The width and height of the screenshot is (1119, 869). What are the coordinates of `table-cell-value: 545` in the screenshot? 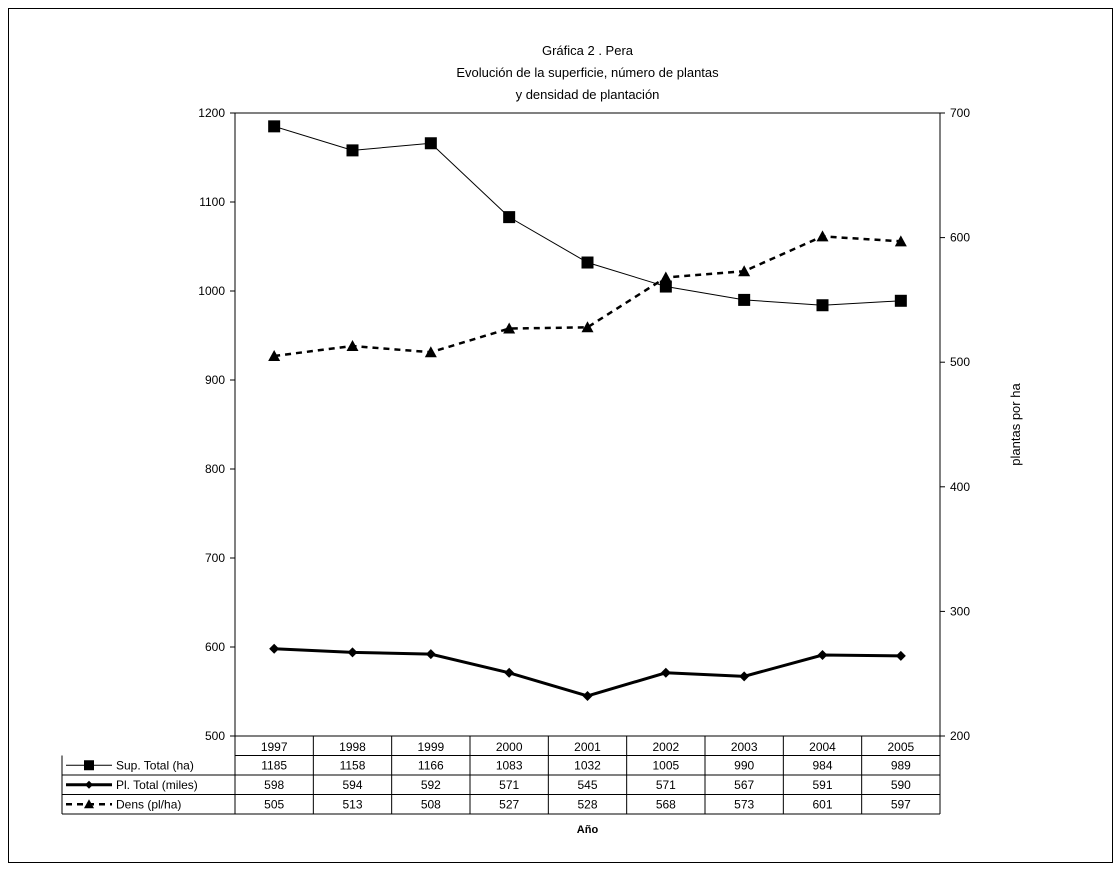 It's located at (587, 785).